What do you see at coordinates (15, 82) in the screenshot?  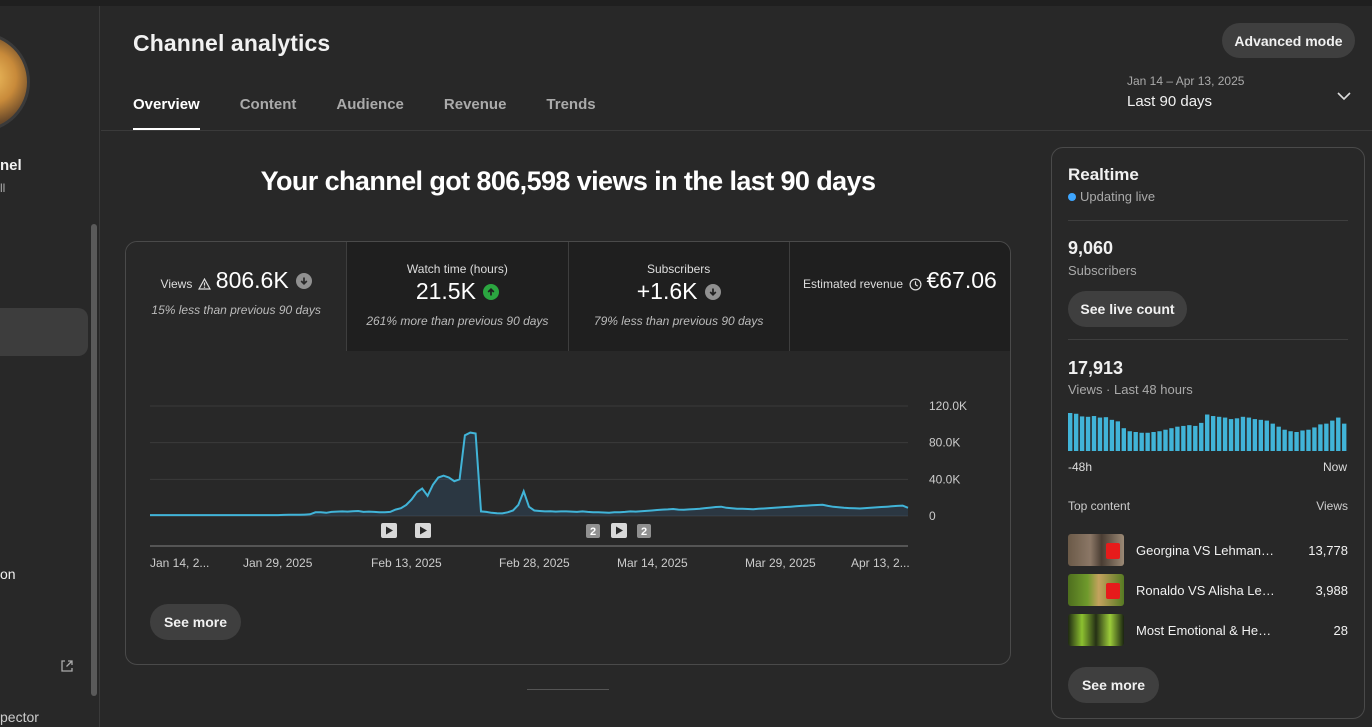 I see `channel-avatar` at bounding box center [15, 82].